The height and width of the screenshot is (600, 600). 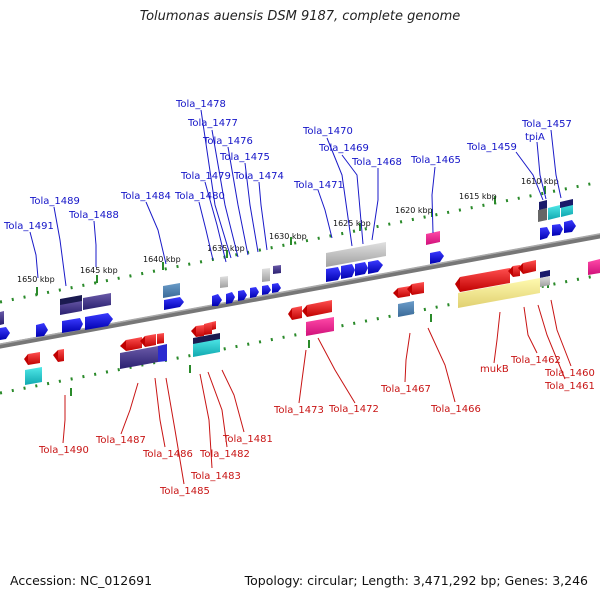 I want to click on gene-label-tola-1486: Tola_1486, so click(x=167, y=454).